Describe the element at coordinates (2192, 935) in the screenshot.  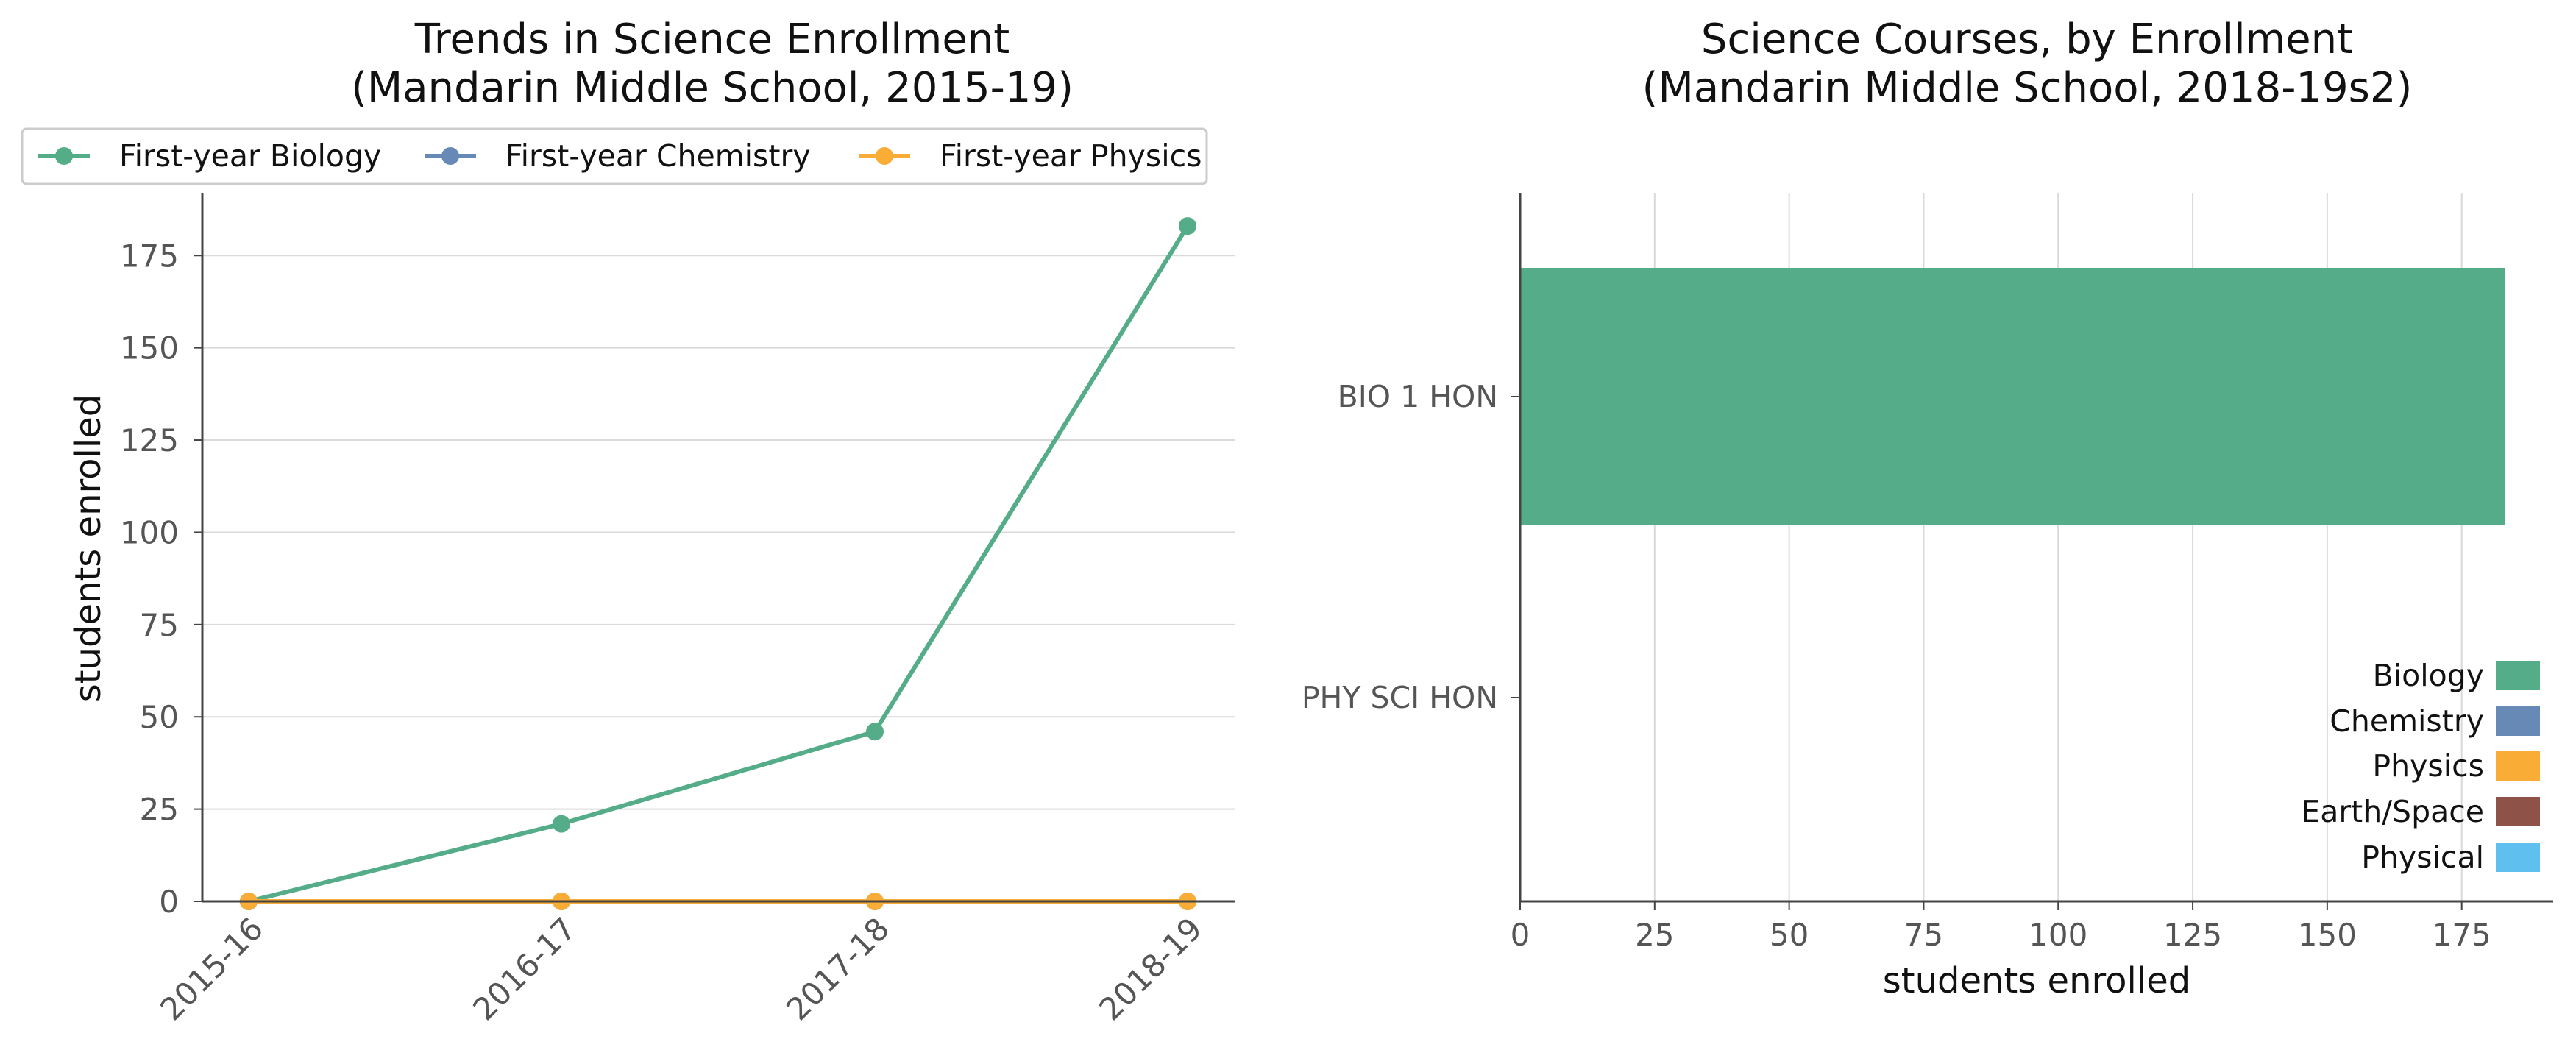
I see `bar-chart-x-tick-label: 125` at that location.